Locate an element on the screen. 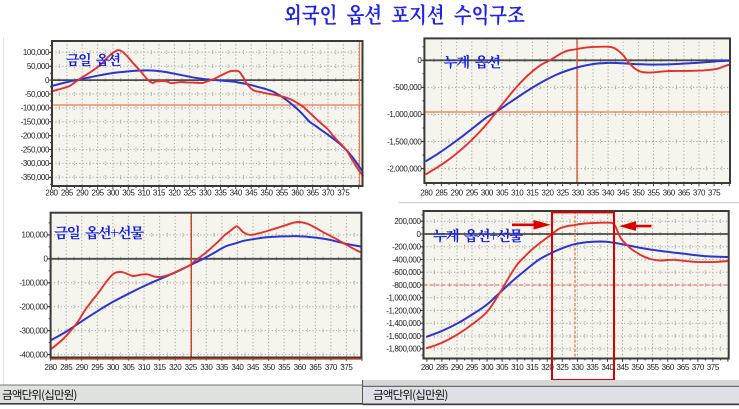 The height and width of the screenshot is (409, 739). svg-text: -50,000 is located at coordinates (37, 94).